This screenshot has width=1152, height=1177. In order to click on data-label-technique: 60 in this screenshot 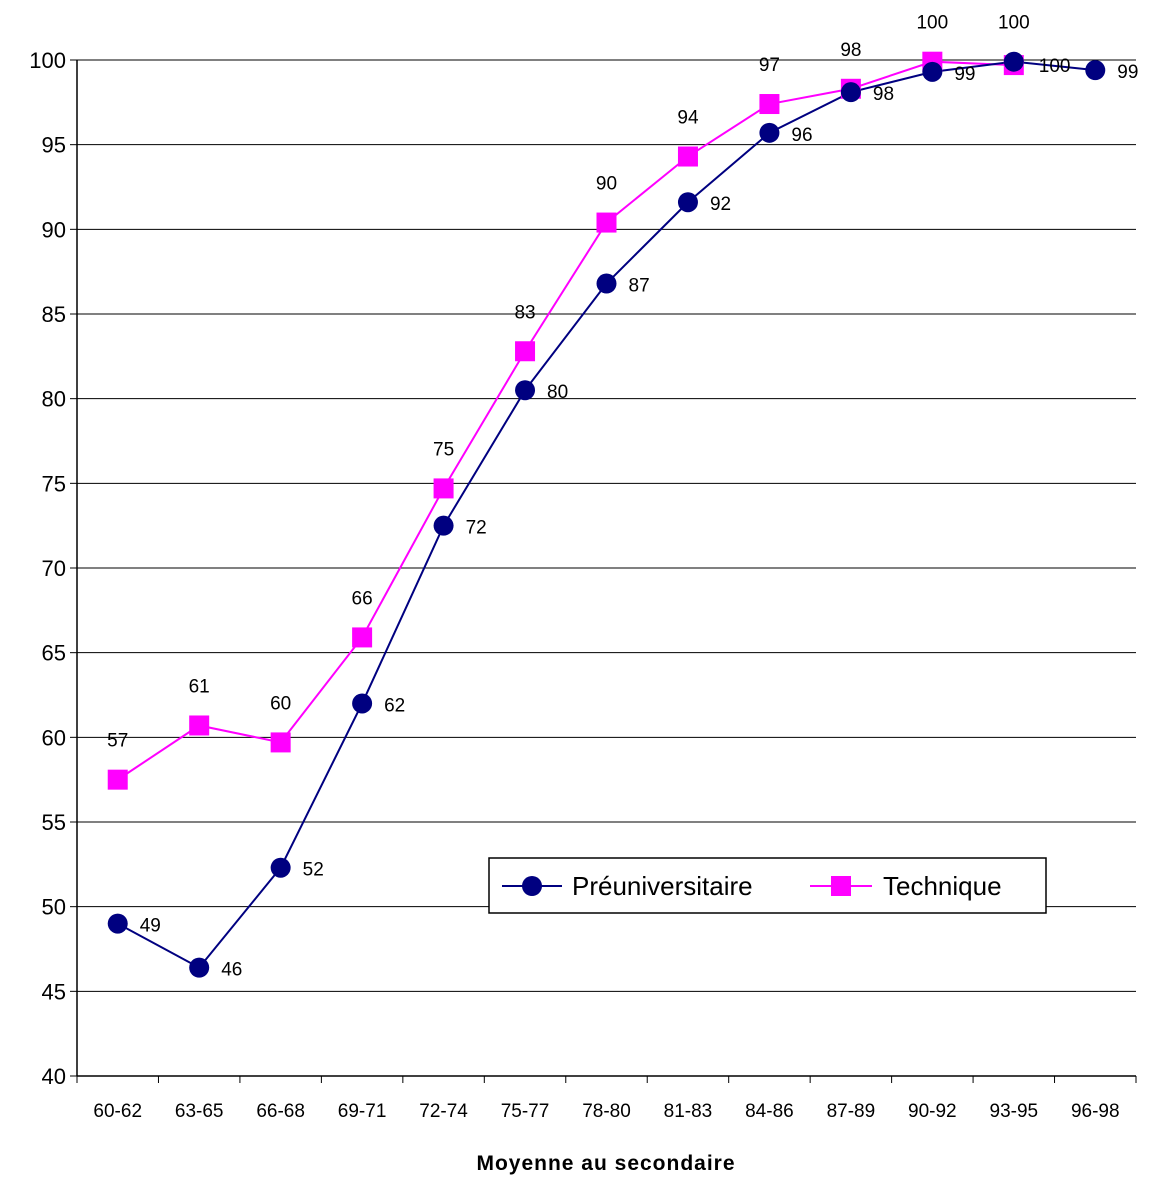, I will do `click(280, 703)`.